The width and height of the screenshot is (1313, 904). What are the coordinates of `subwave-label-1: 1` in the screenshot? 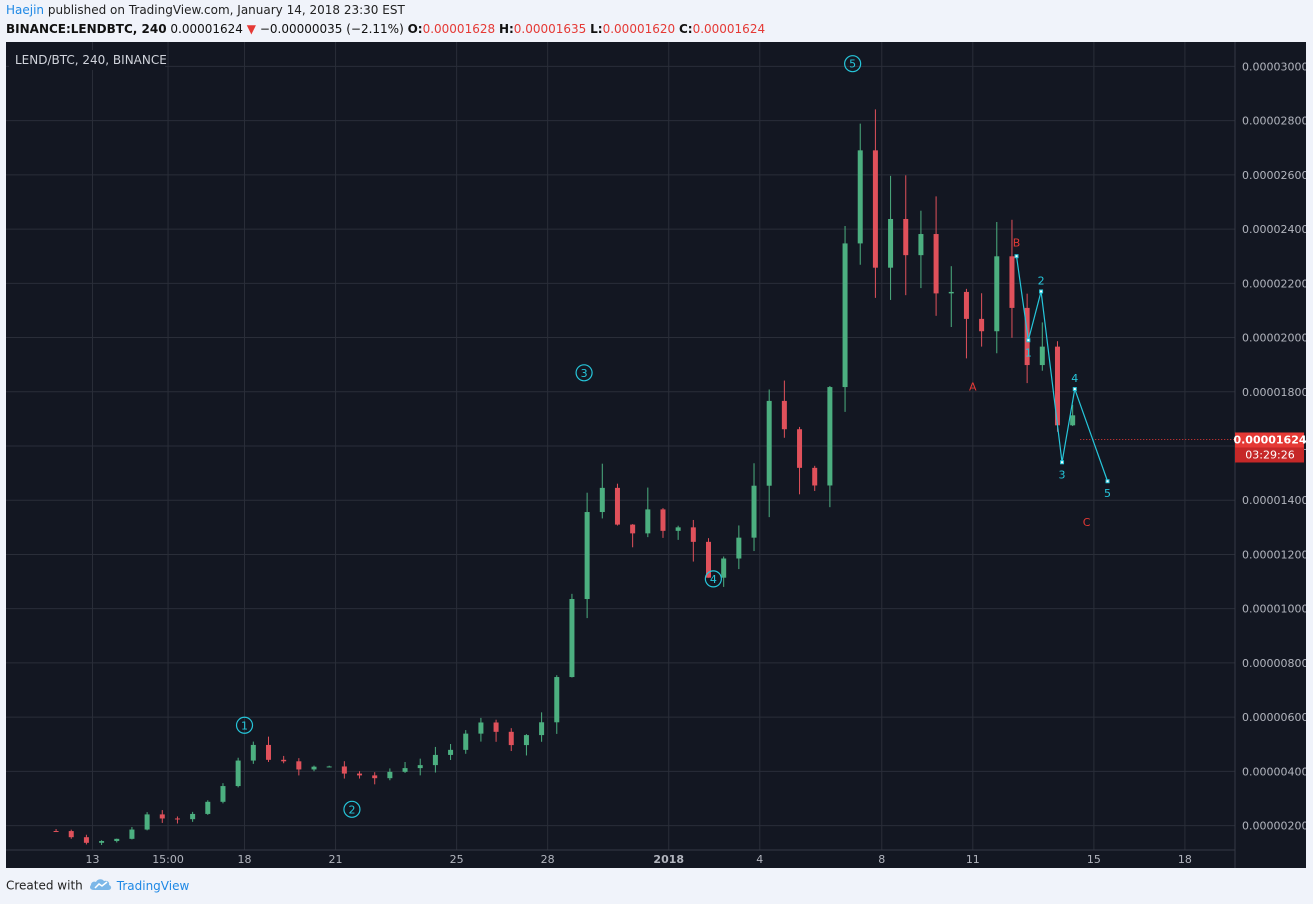 It's located at (1028, 352).